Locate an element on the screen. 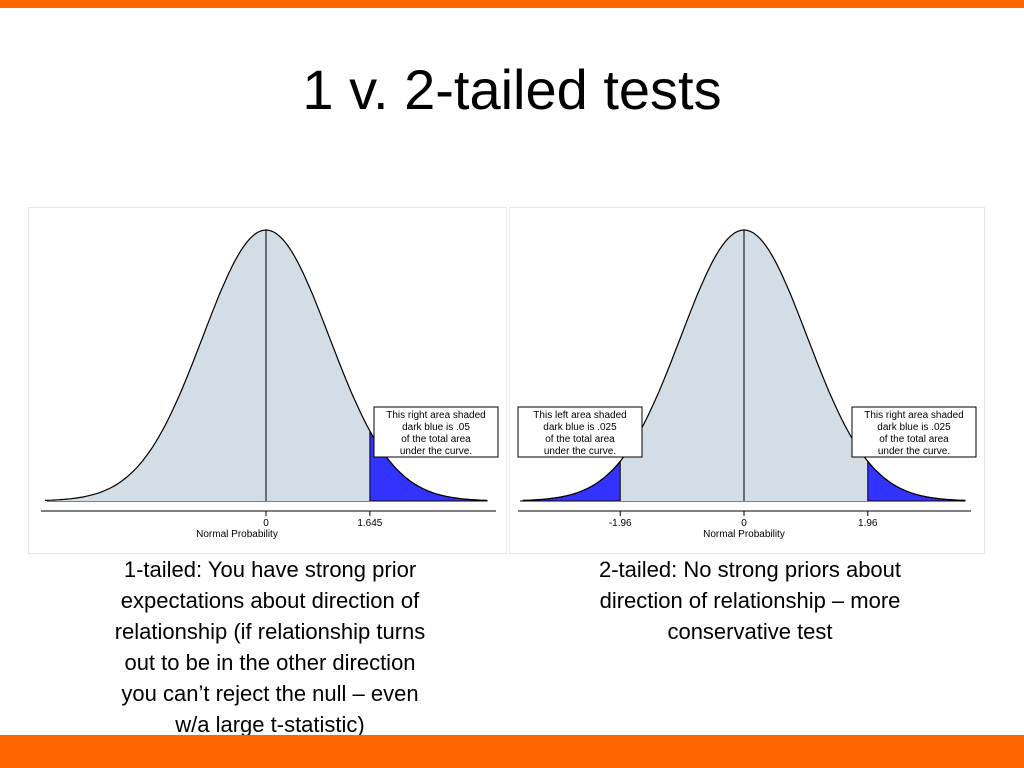  x-tick-label: 1.645 is located at coordinates (369, 523).